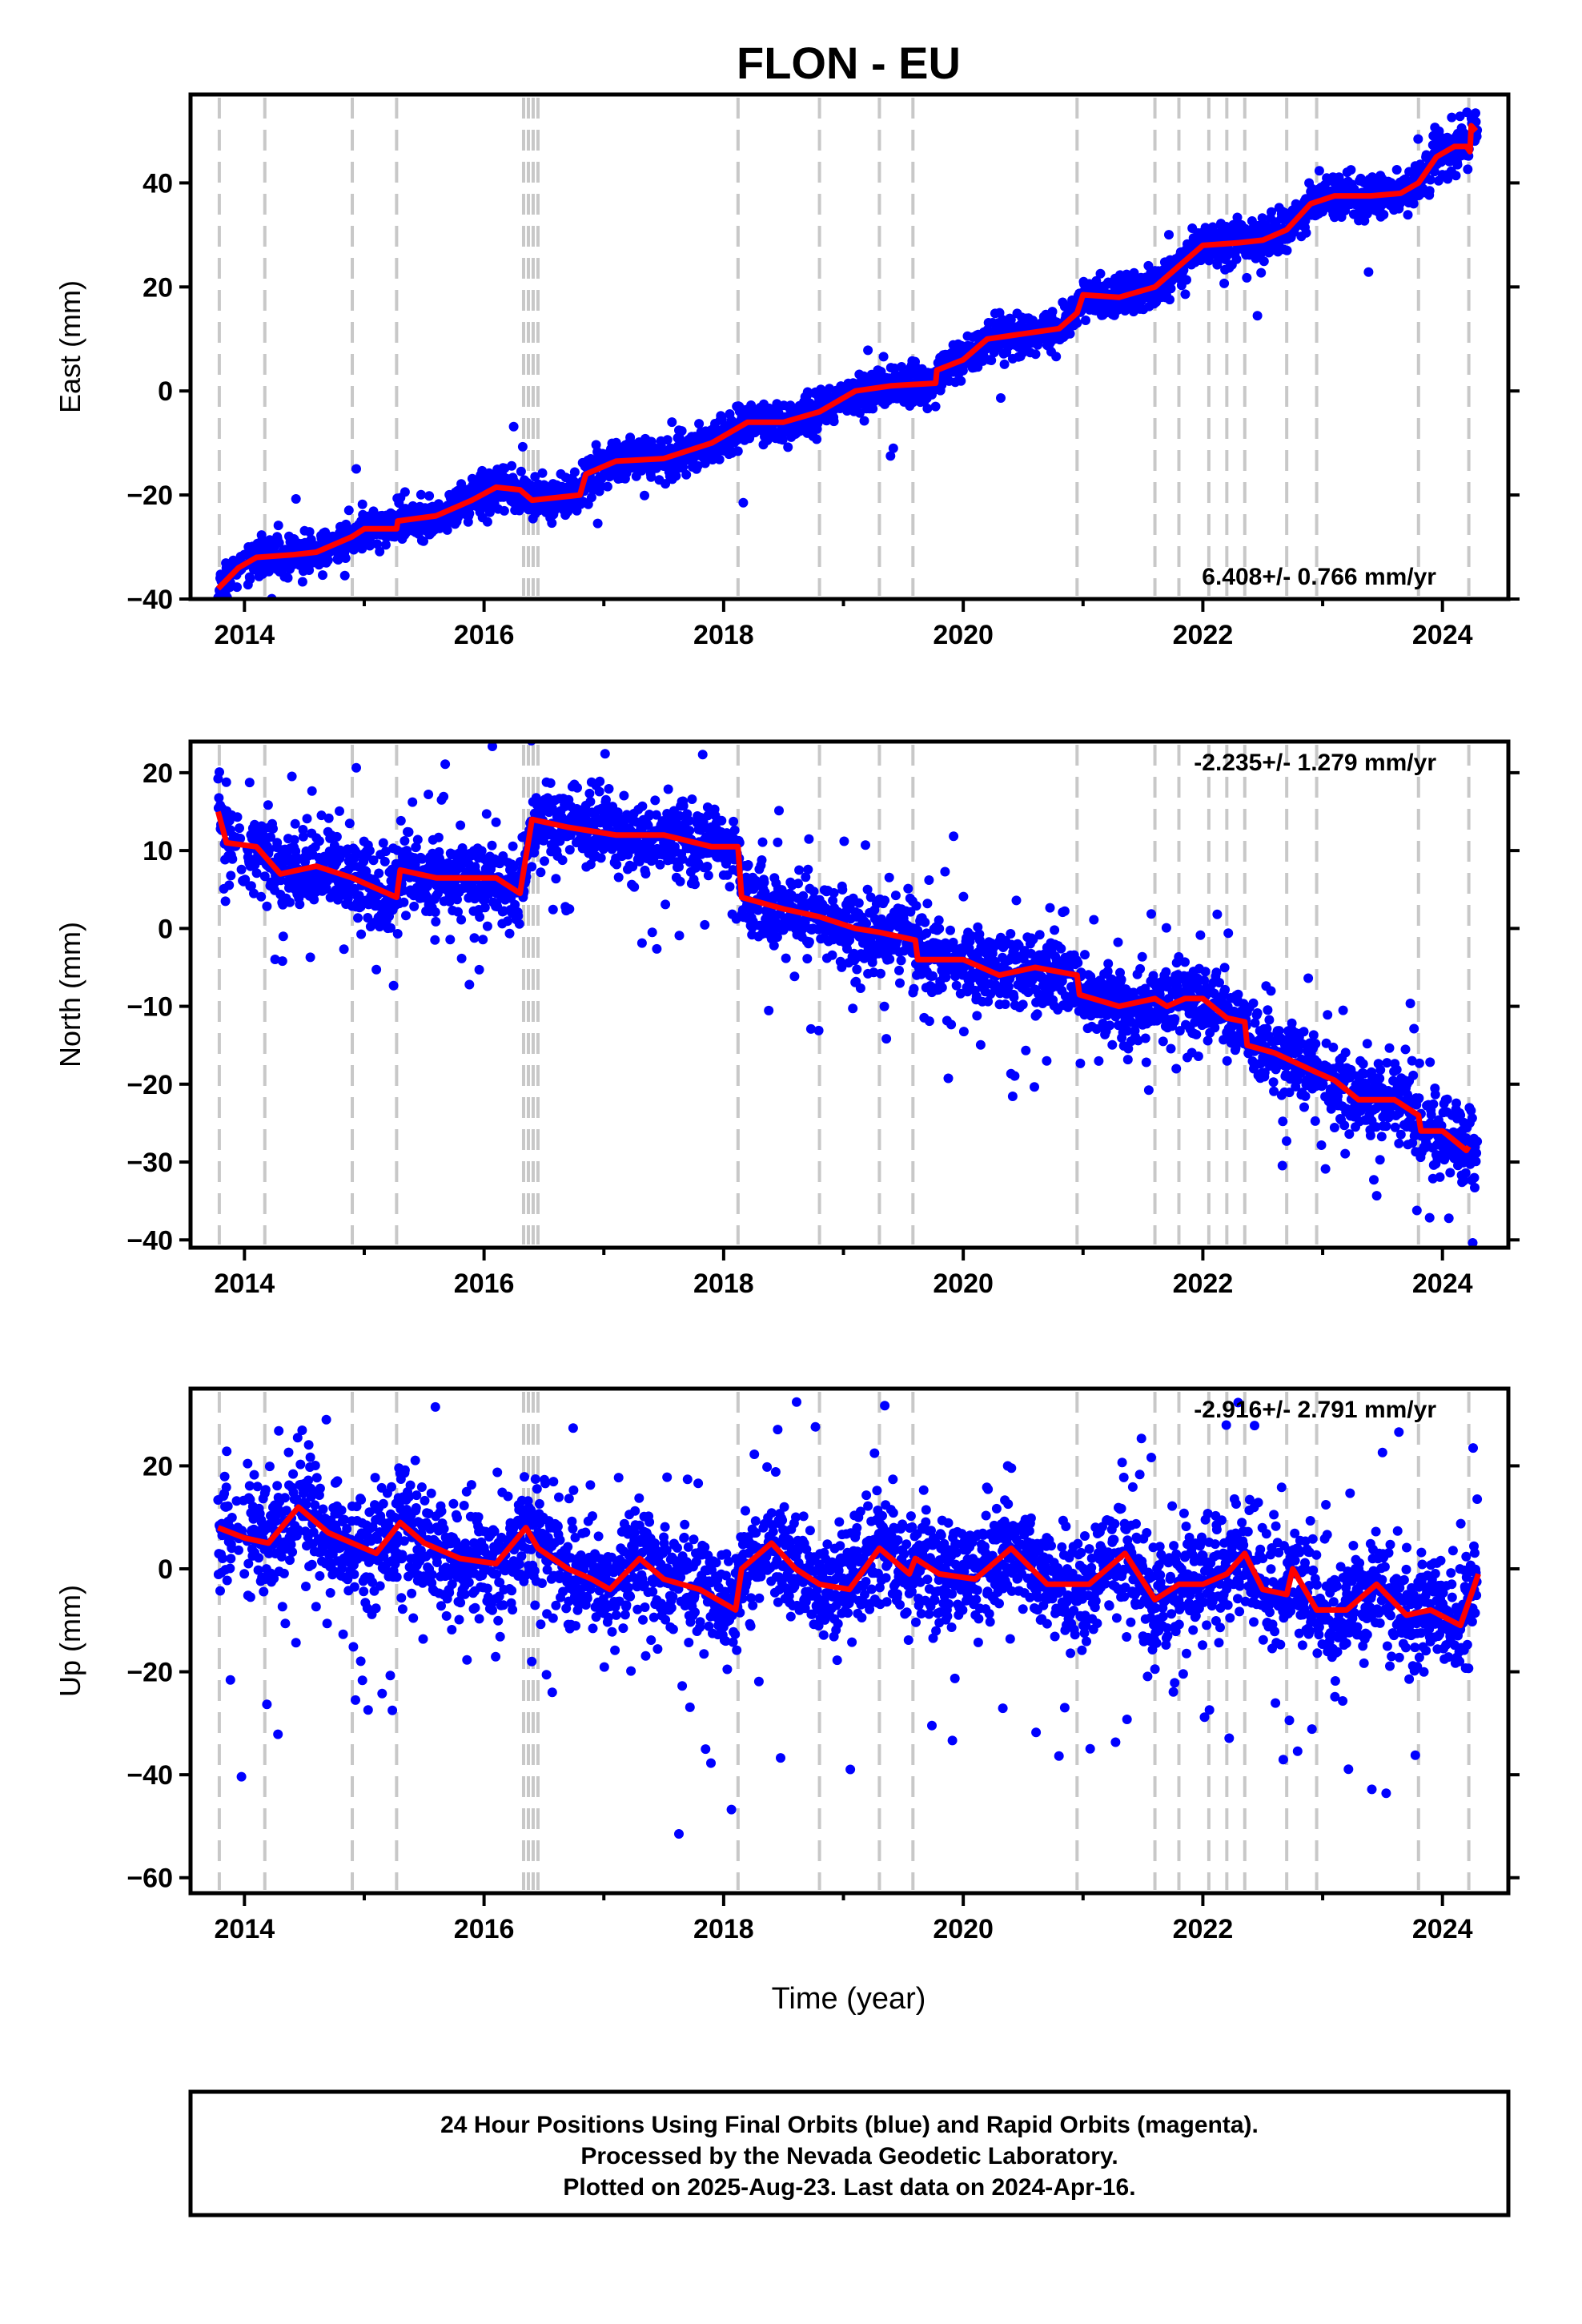  I want to click on x-tick-label: 2020, so click(963, 635).